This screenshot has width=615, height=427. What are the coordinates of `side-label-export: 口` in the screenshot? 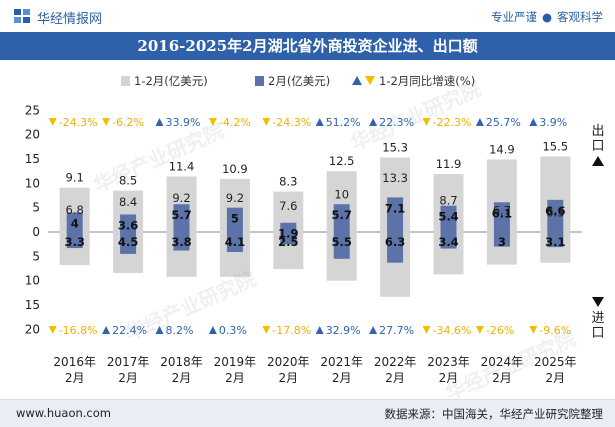 It's located at (597, 146).